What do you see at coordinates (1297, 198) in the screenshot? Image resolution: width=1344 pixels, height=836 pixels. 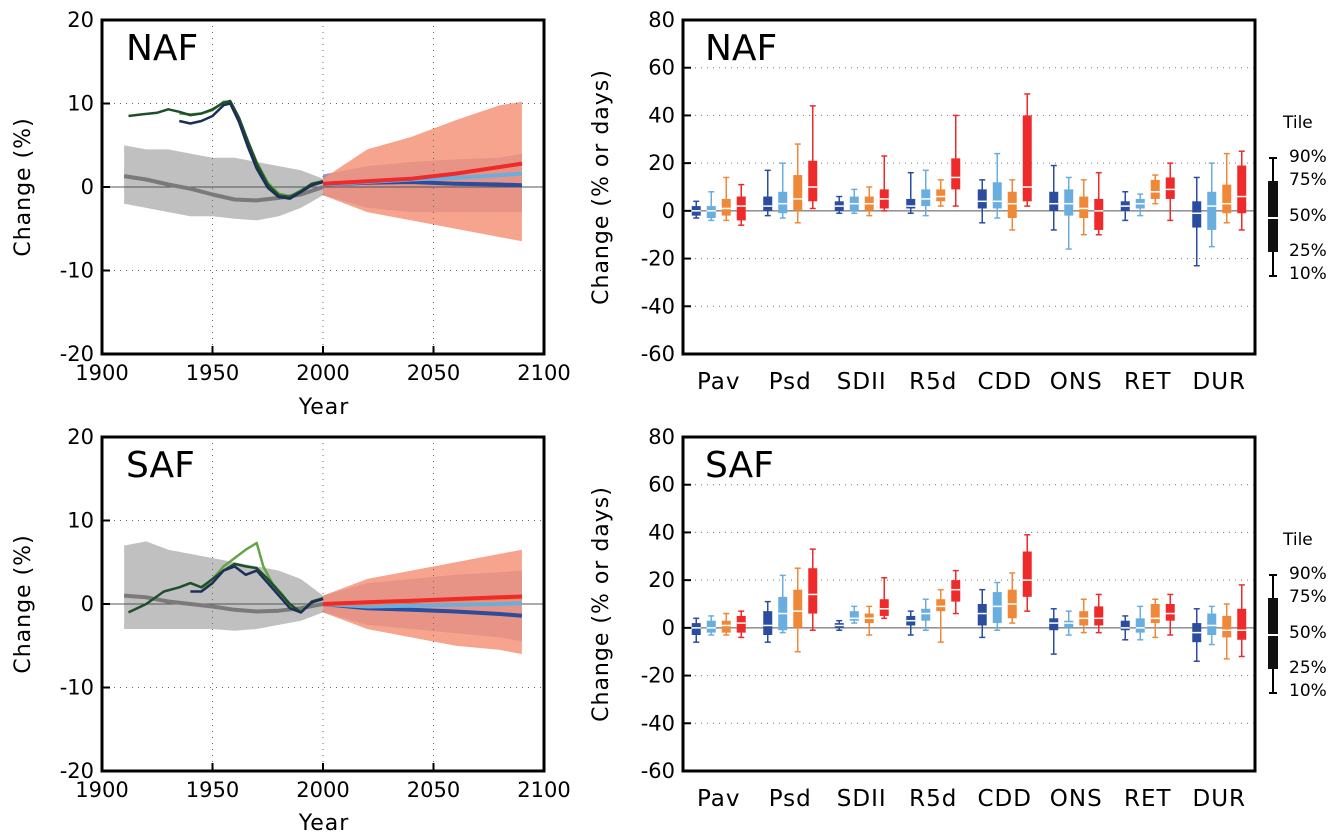 I see `percentile-legend-naf: Tile 90% 75% 50% 25% 10%` at bounding box center [1297, 198].